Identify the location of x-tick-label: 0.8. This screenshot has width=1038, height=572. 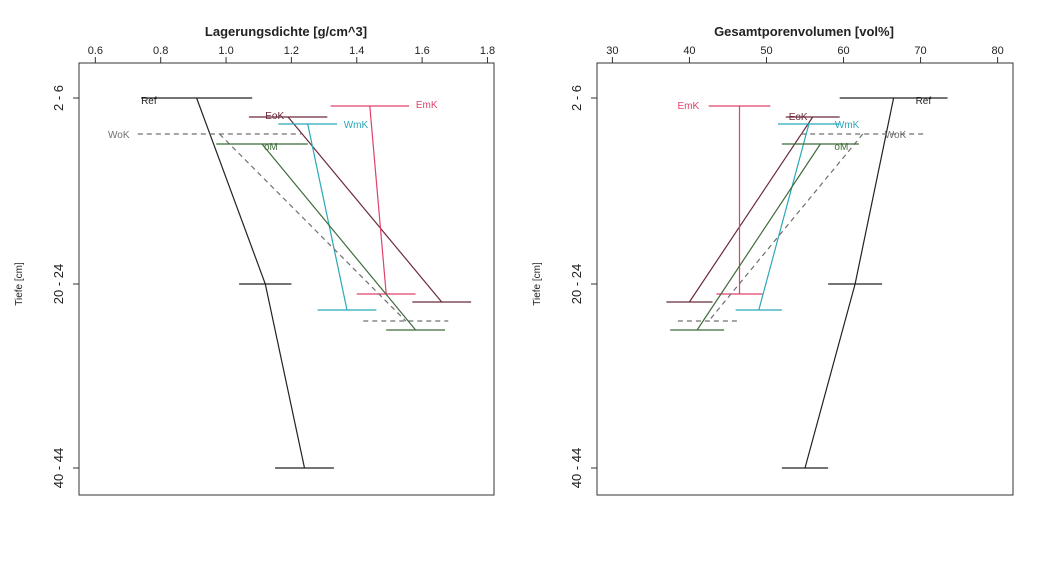
(160, 51).